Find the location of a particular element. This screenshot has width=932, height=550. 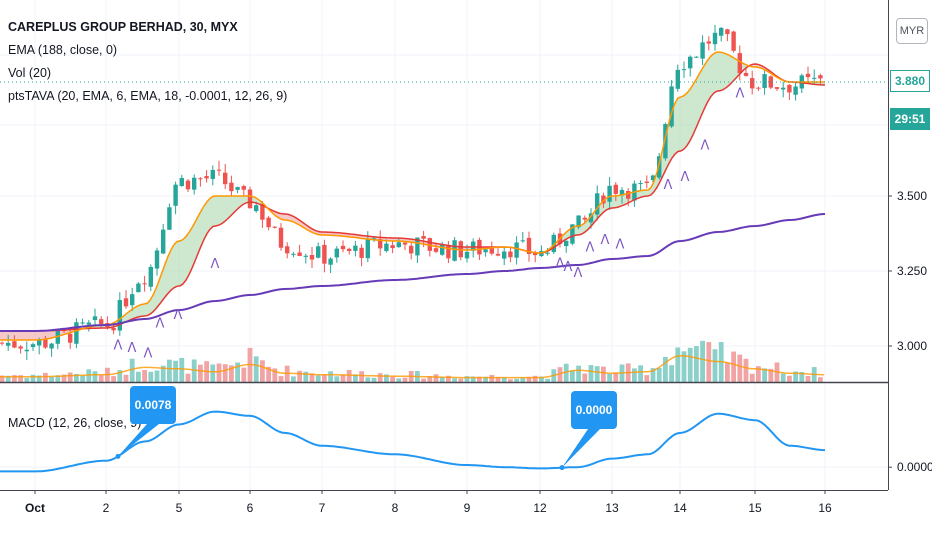

macd-legend: MACD (12, 26, close, 9) is located at coordinates (75, 423).